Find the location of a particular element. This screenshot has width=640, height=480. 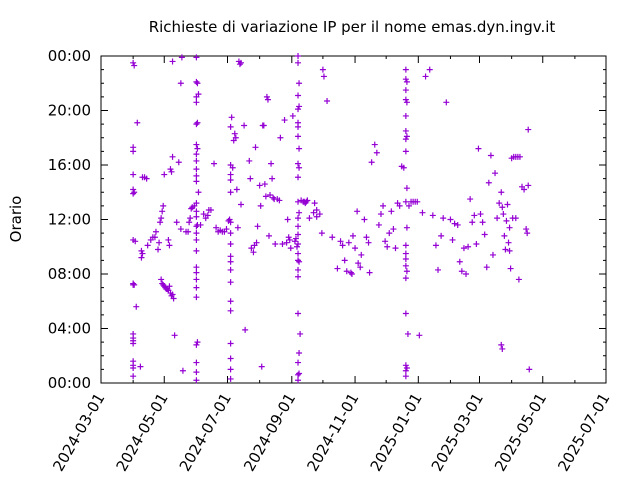

y-tick-label: 04:00 is located at coordinates (69, 329).